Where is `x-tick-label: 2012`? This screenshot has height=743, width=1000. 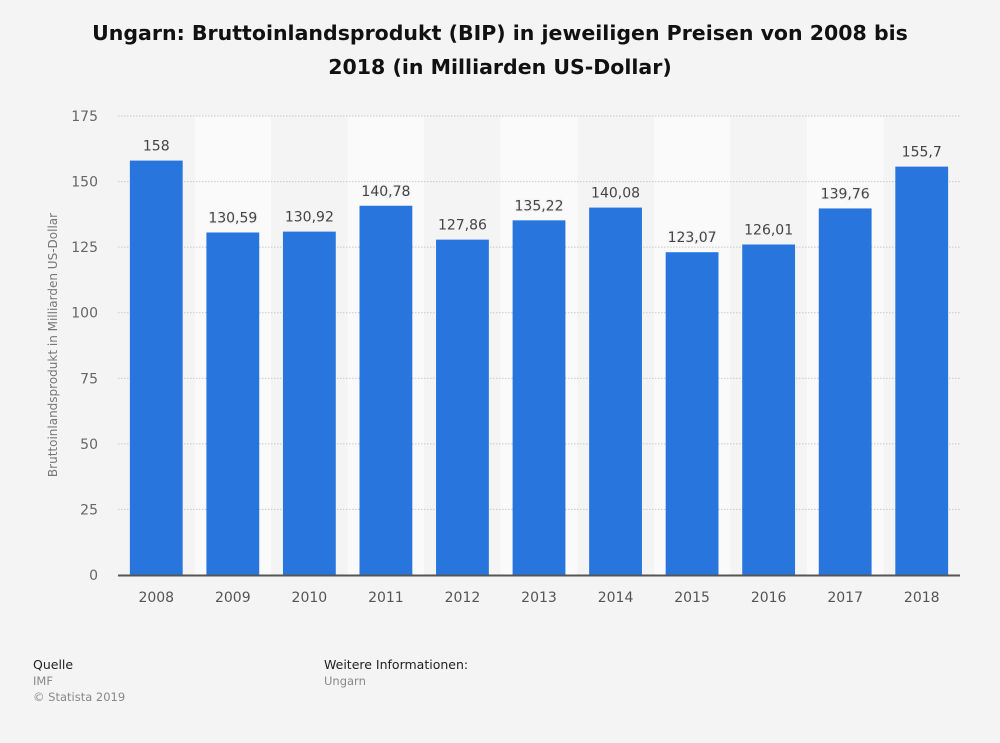 x-tick-label: 2012 is located at coordinates (463, 598).